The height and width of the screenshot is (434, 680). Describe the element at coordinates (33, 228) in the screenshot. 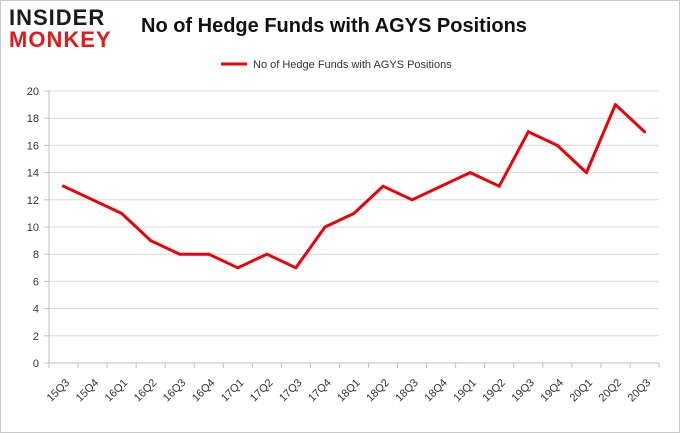

I see `y-tick-label: 10` at that location.